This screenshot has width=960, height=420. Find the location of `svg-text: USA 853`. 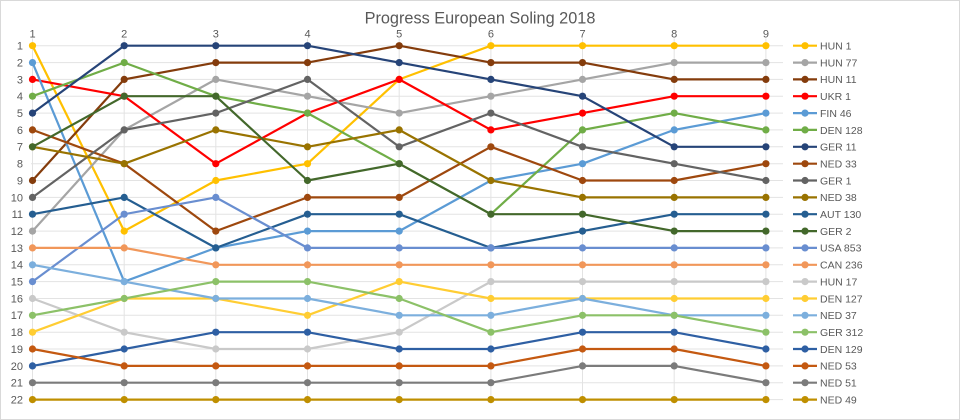

svg-text: USA 853 is located at coordinates (841, 249).